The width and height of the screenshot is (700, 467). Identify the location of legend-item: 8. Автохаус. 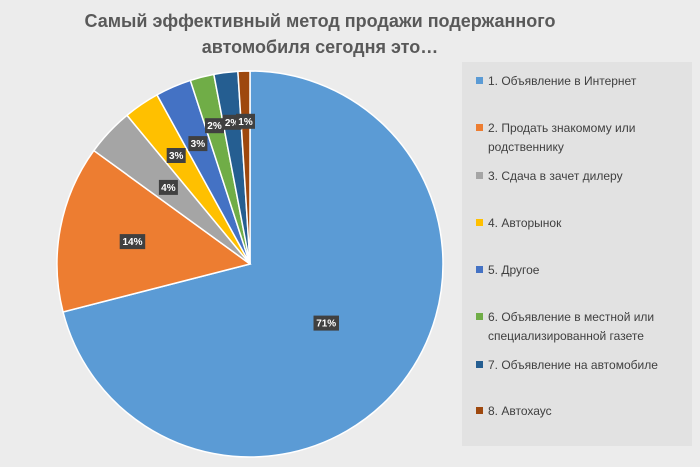
(581, 411).